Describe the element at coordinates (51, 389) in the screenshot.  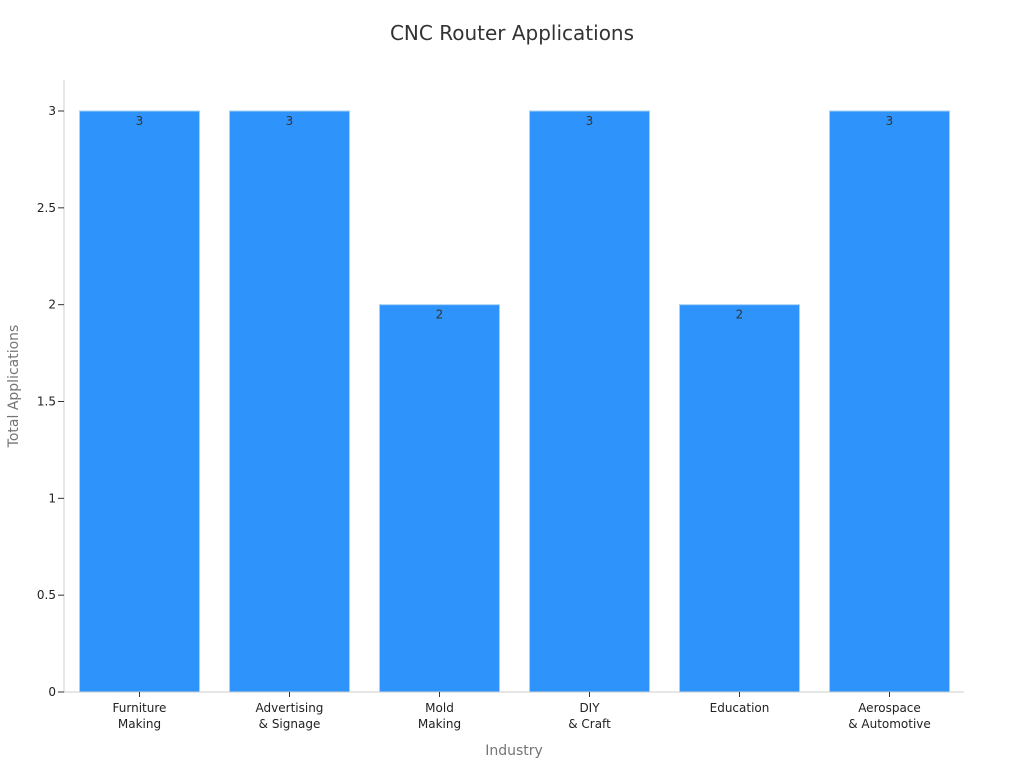
I see `y-axis: 0 0.5 1 1.5 2 2.5 3` at that location.